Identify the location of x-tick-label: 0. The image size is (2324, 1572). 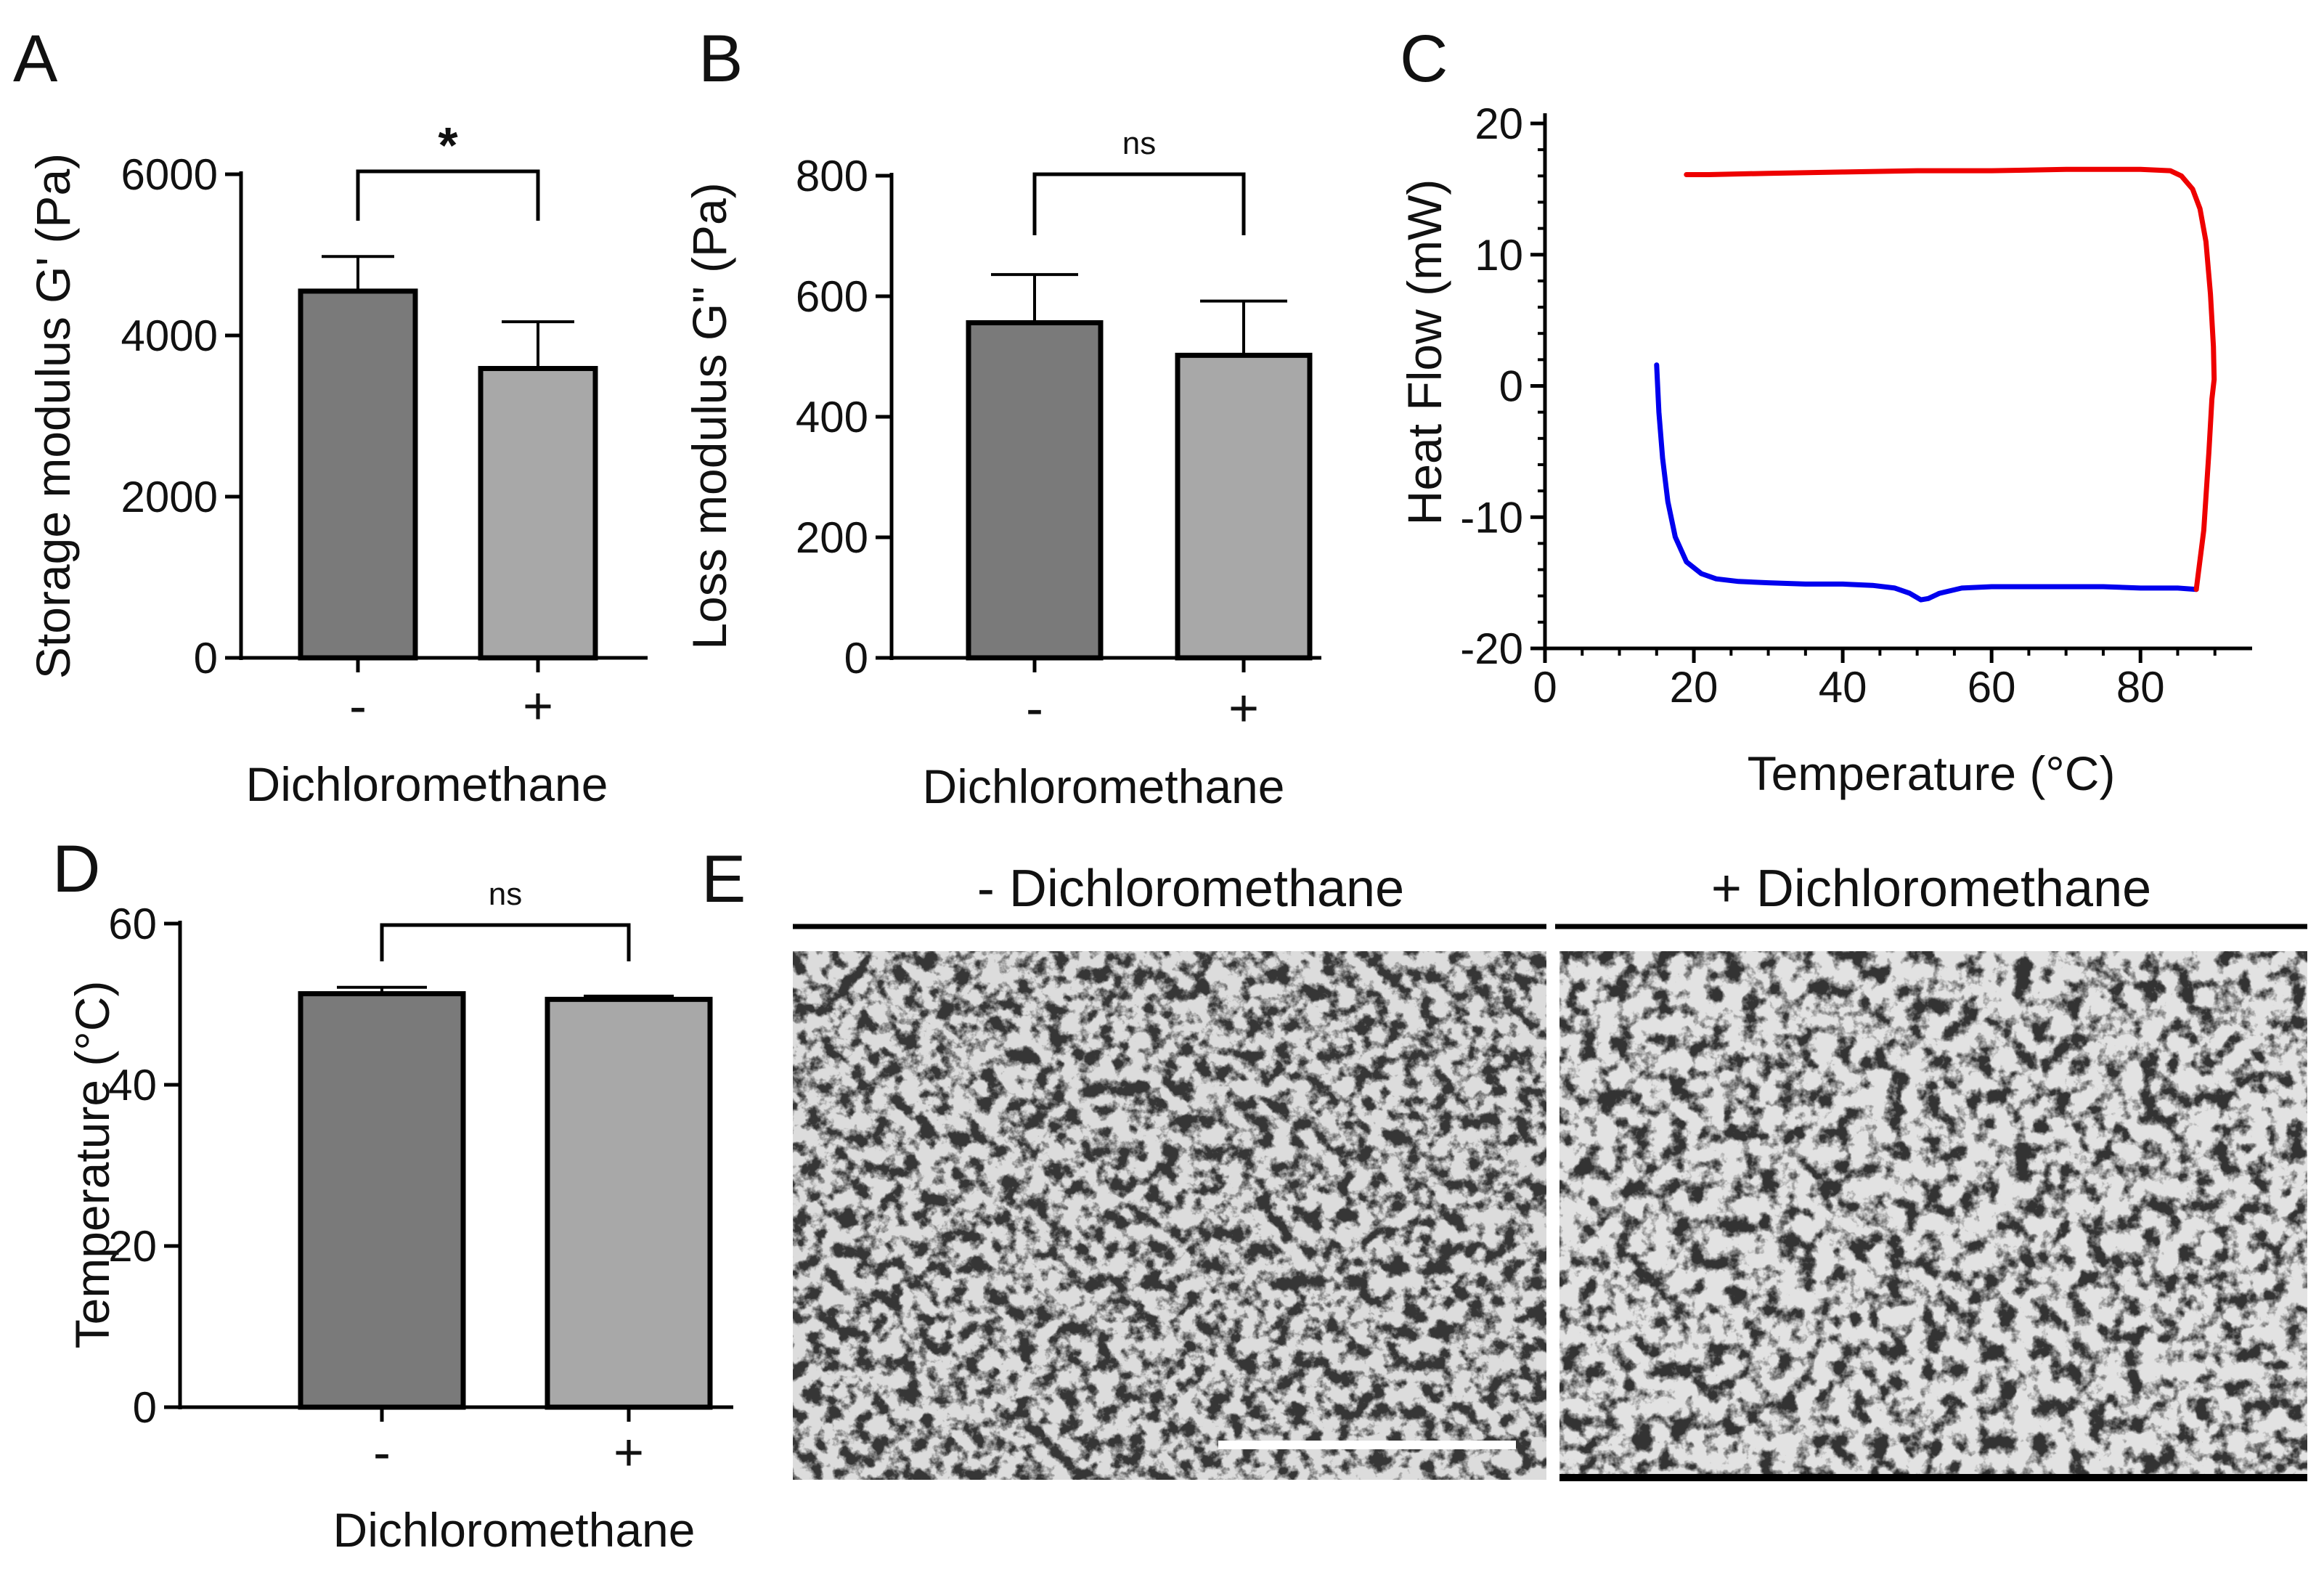
(1545, 687).